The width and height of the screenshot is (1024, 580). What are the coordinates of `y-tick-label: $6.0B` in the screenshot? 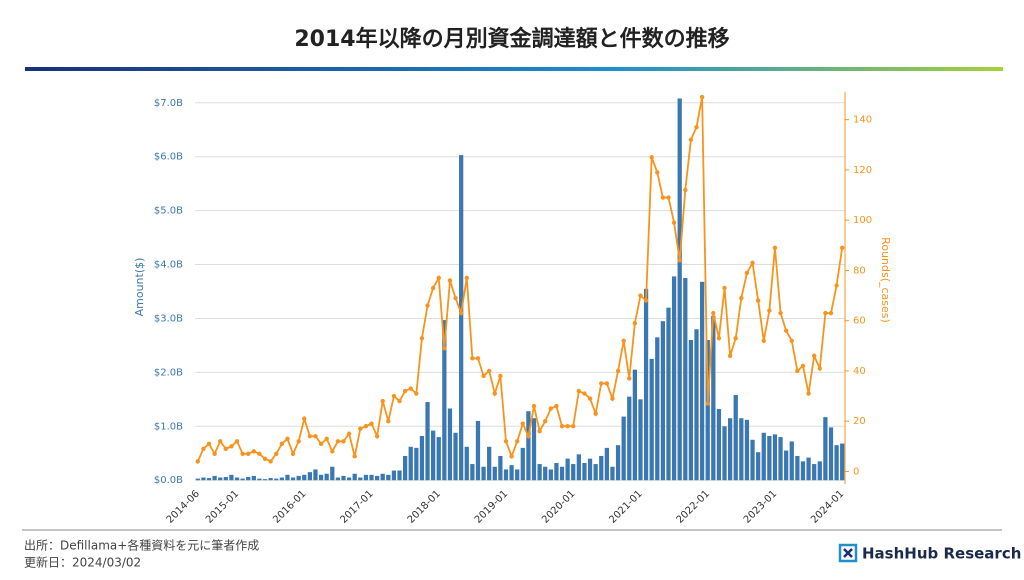 It's located at (168, 157).